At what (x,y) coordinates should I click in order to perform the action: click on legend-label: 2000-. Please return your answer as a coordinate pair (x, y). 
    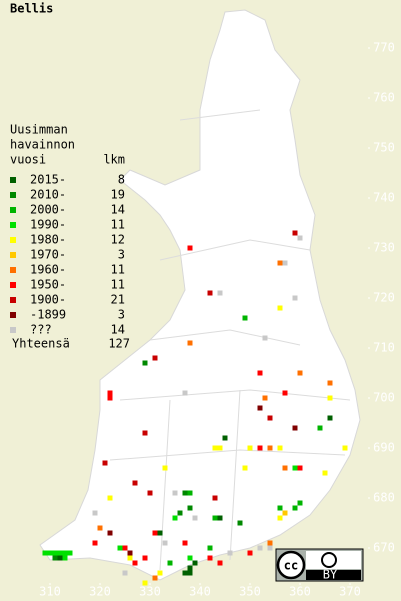
    Looking at the image, I should click on (48, 210).